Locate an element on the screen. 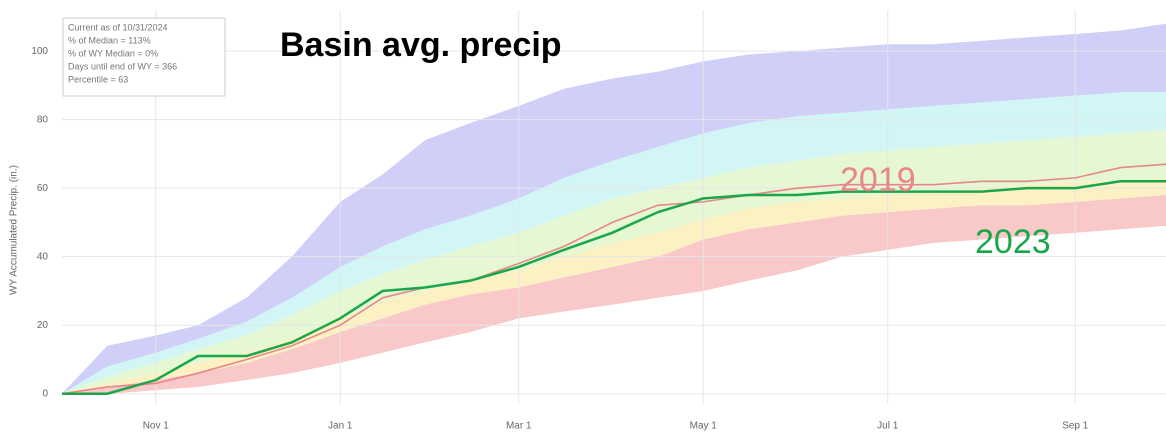  x-tick-label: Jan 1 is located at coordinates (340, 426).